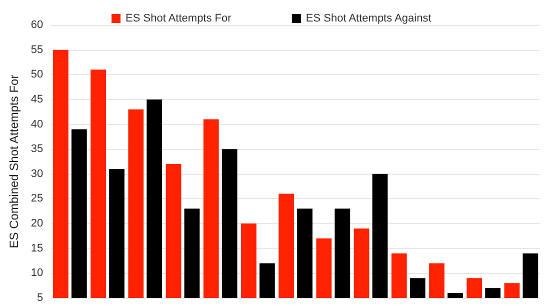  I want to click on y-axis-title: ES Combined Shot Attempts For, so click(14, 161).